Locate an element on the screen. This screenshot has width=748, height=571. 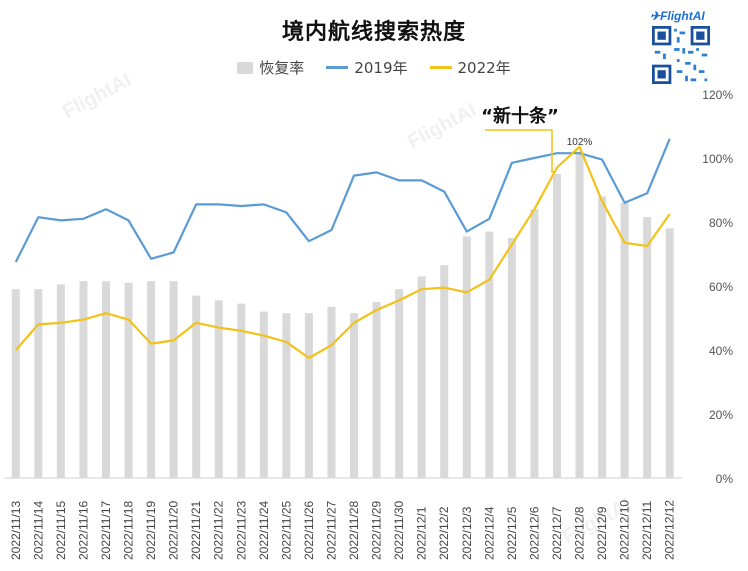
x-tick-label: 2022/11/28 is located at coordinates (354, 530).